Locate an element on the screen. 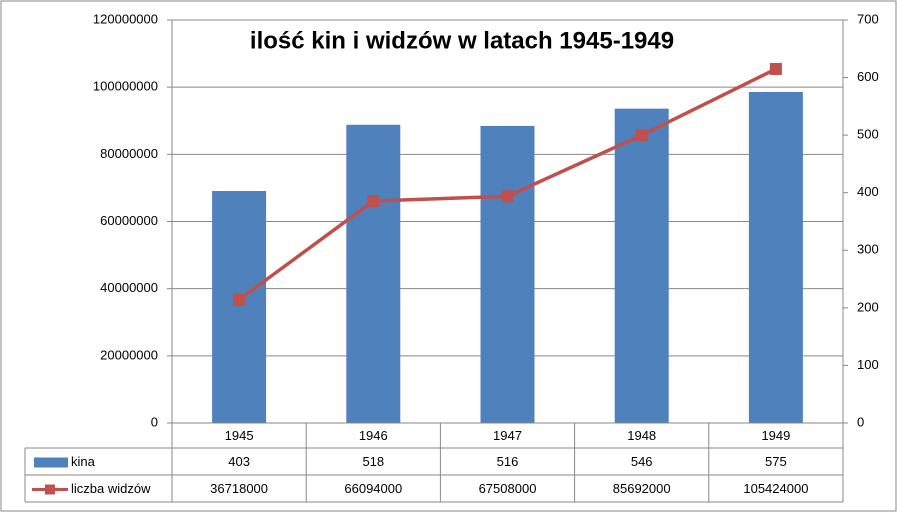  y-tick-label: 20000000 is located at coordinates (129, 354).